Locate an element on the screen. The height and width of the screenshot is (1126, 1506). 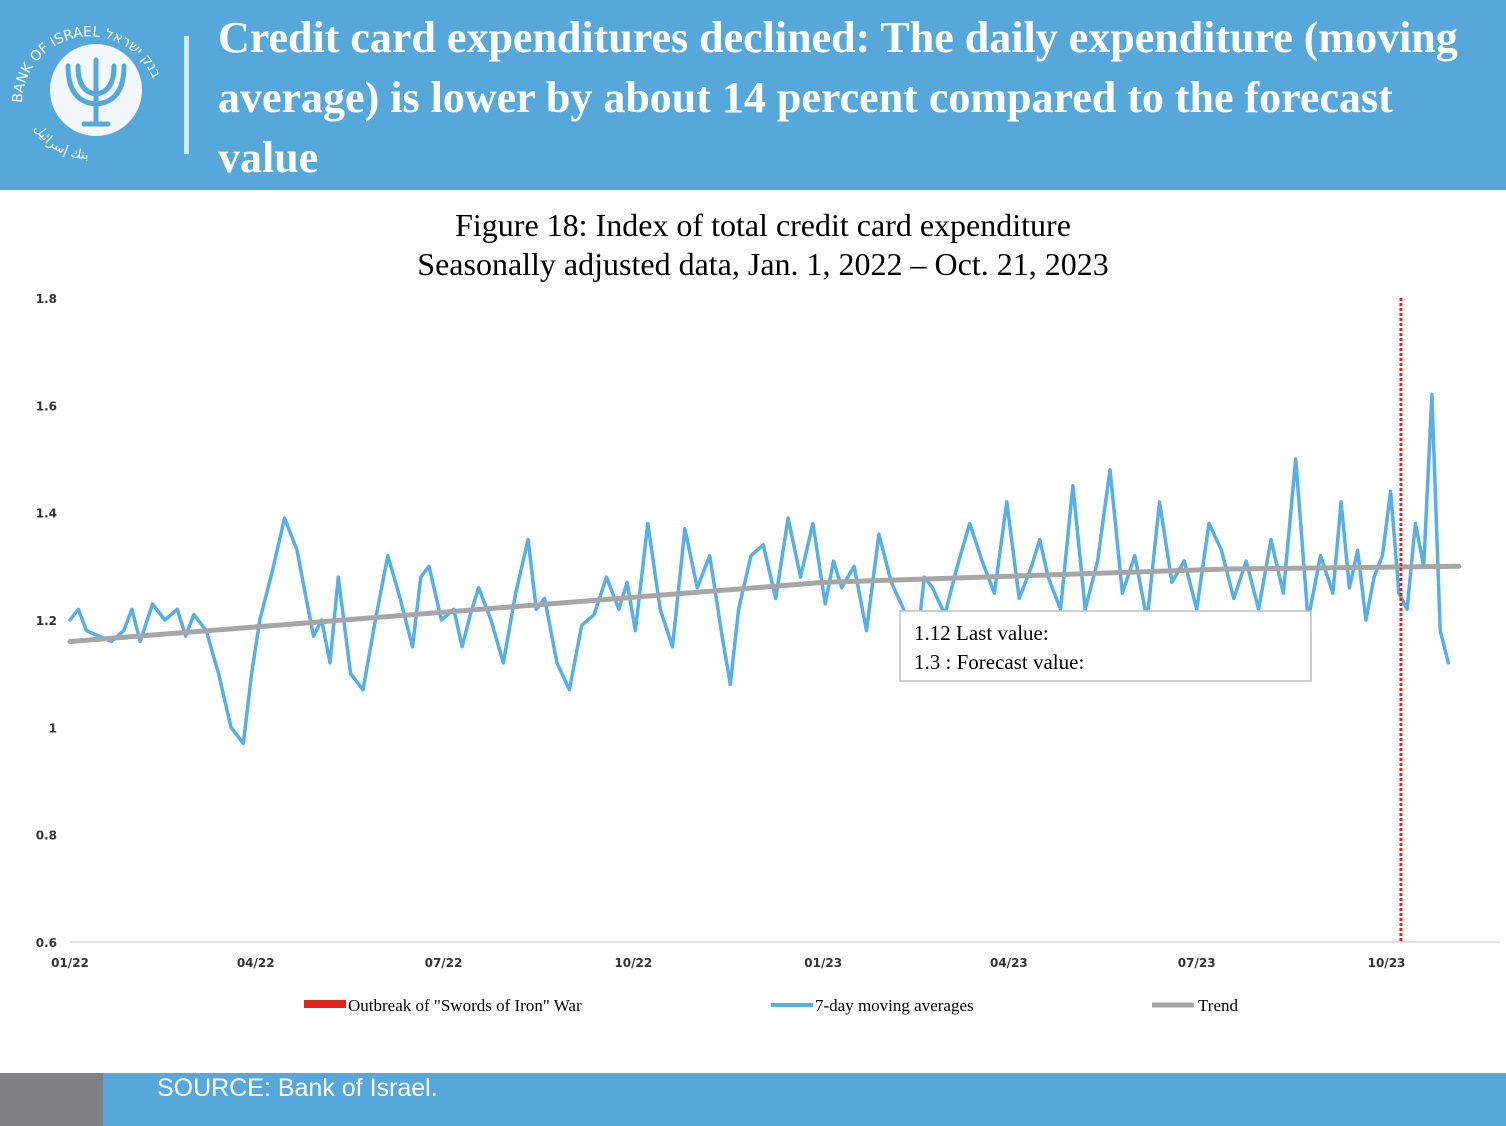
footer-bar: SOURCE: Bank of Israel. is located at coordinates (753, 1099).